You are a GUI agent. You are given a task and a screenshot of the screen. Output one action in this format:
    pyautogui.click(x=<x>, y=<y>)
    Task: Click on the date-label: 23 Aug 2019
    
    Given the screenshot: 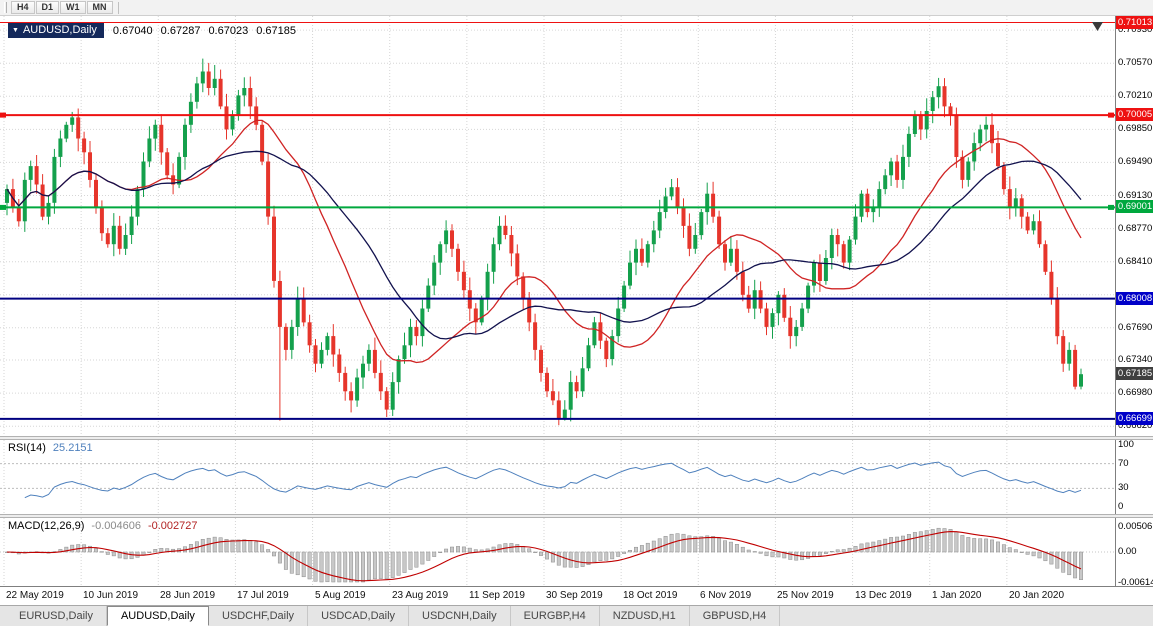 What is the action you would take?
    pyautogui.click(x=420, y=595)
    